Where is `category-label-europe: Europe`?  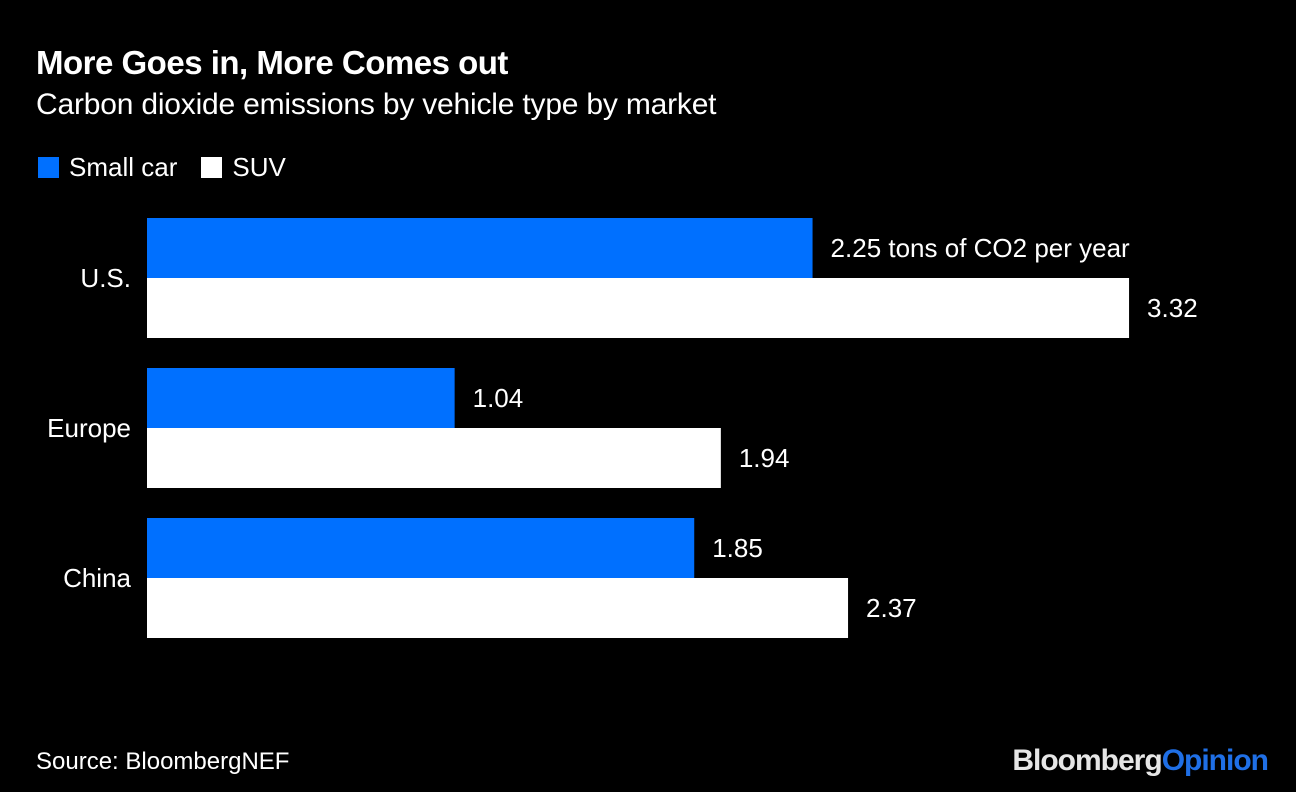
category-label-europe: Europe is located at coordinates (89, 428).